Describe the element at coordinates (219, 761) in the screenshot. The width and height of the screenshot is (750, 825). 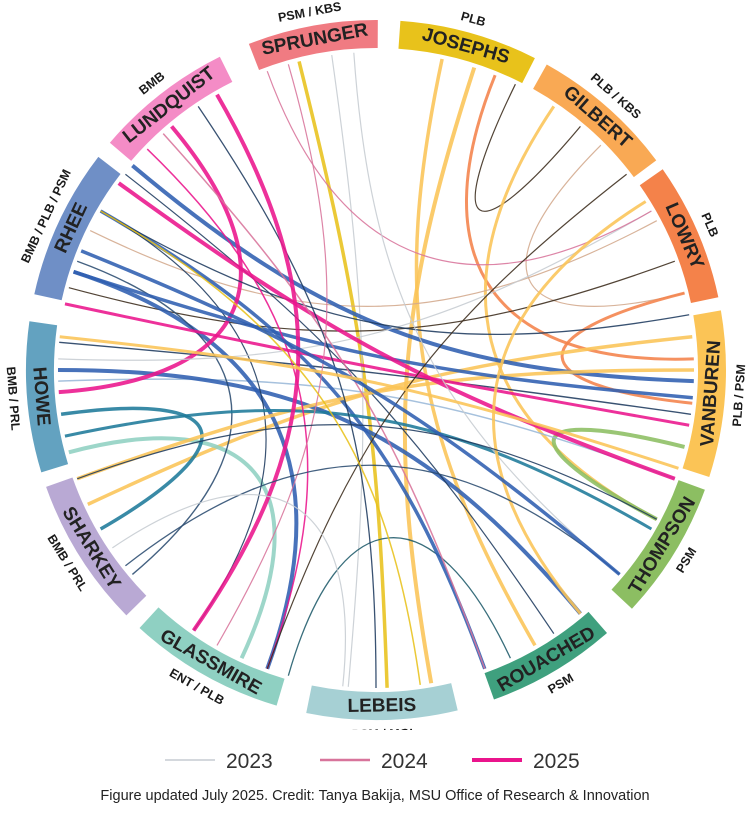
I see `legend-item-2023: 2023` at that location.